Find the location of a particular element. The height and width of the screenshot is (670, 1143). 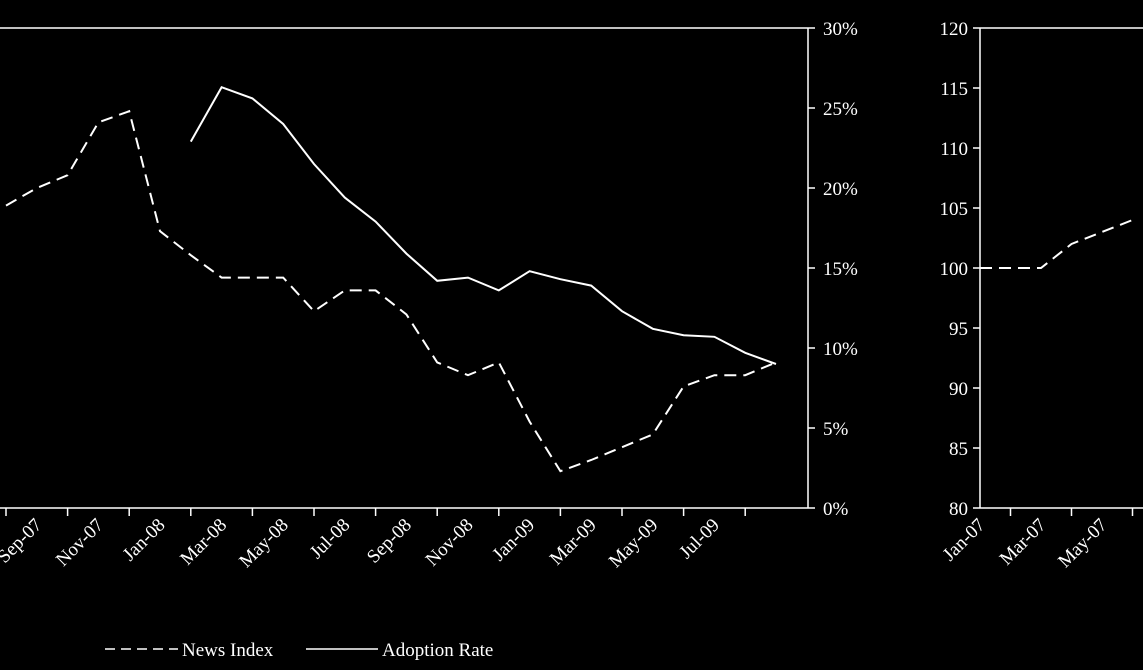

y-tick-label: 30% is located at coordinates (840, 29).